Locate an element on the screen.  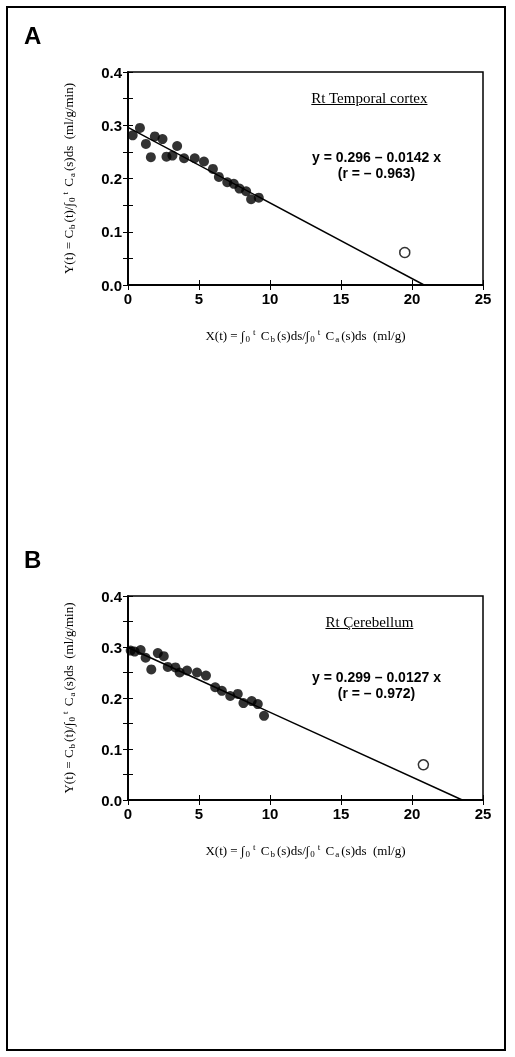
annotation: Rt Çerebellum is located at coordinates (369, 622).